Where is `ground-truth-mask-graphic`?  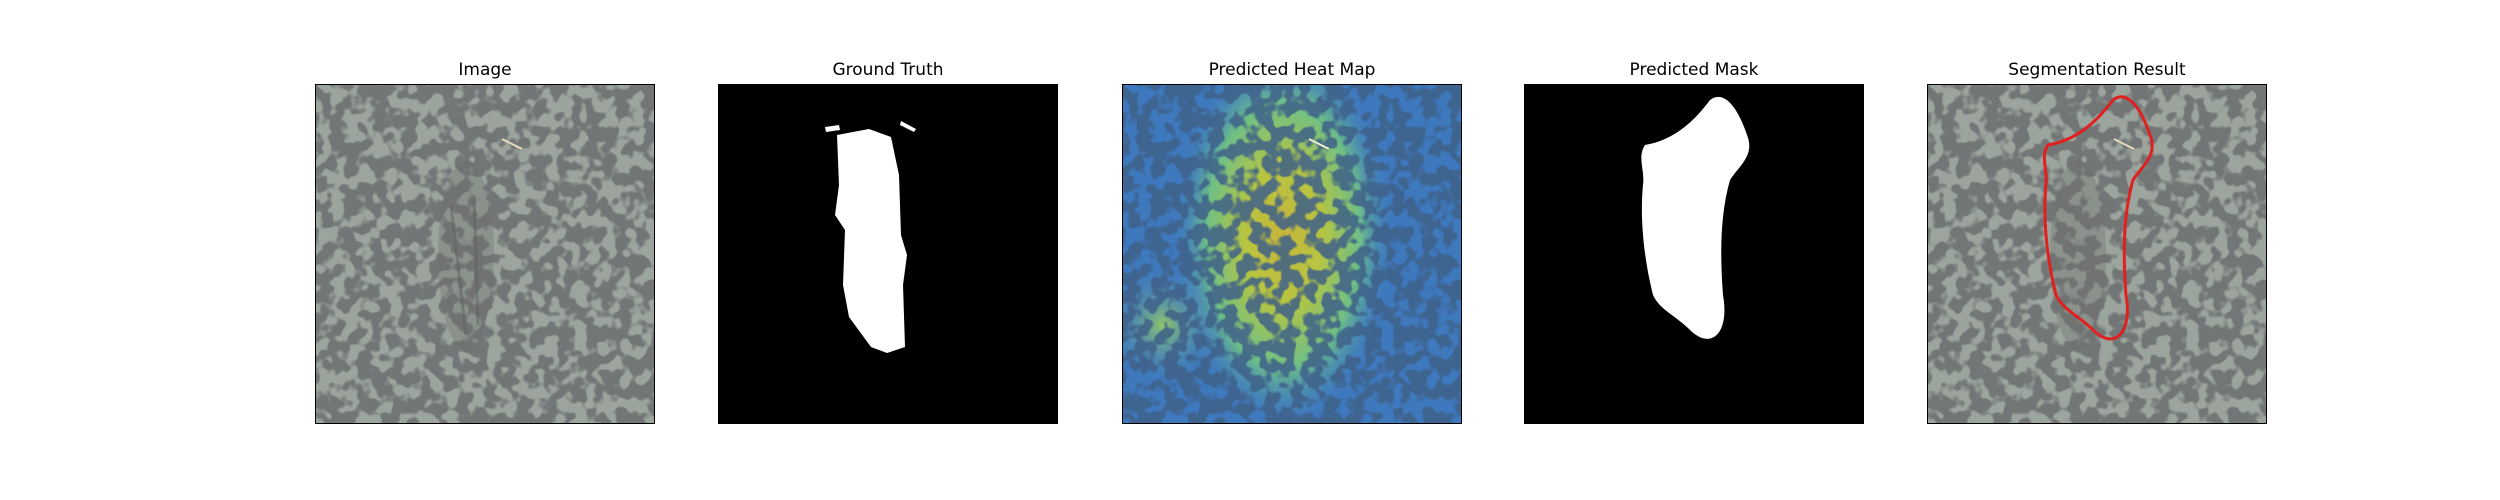 ground-truth-mask-graphic is located at coordinates (888, 254).